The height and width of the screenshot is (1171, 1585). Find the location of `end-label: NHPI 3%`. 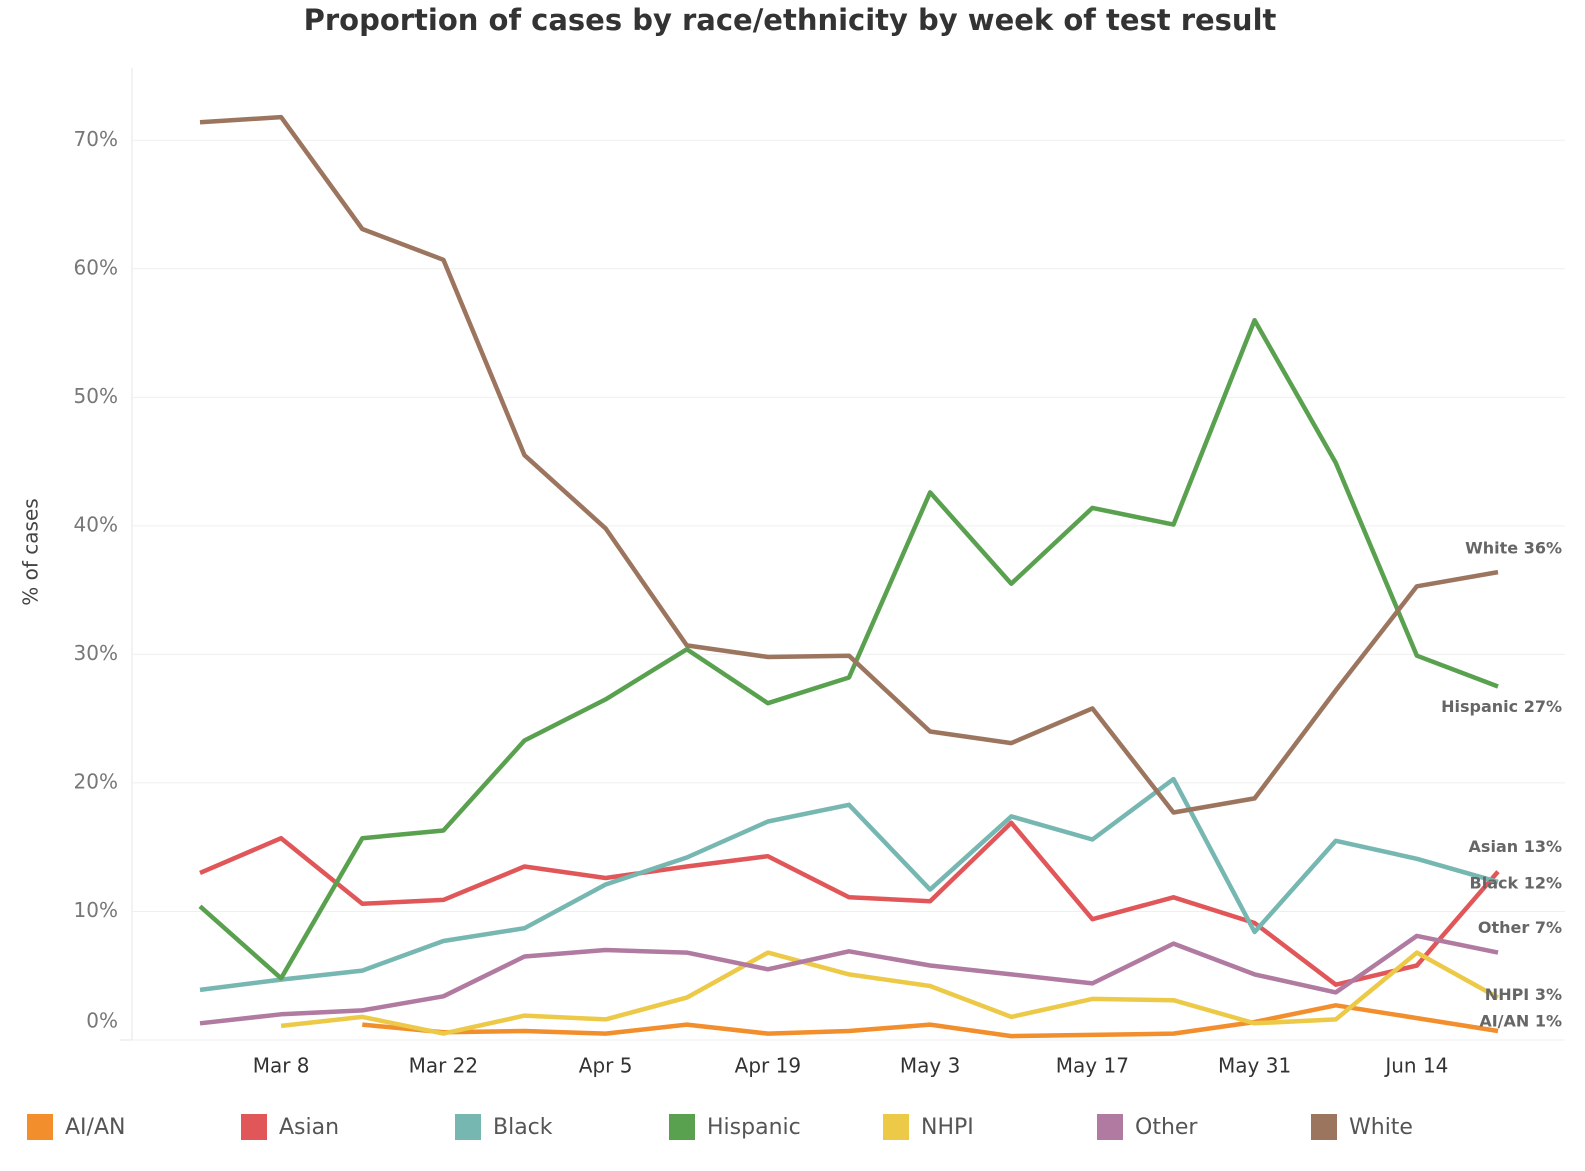

end-label: NHPI 3% is located at coordinates (1523, 994).